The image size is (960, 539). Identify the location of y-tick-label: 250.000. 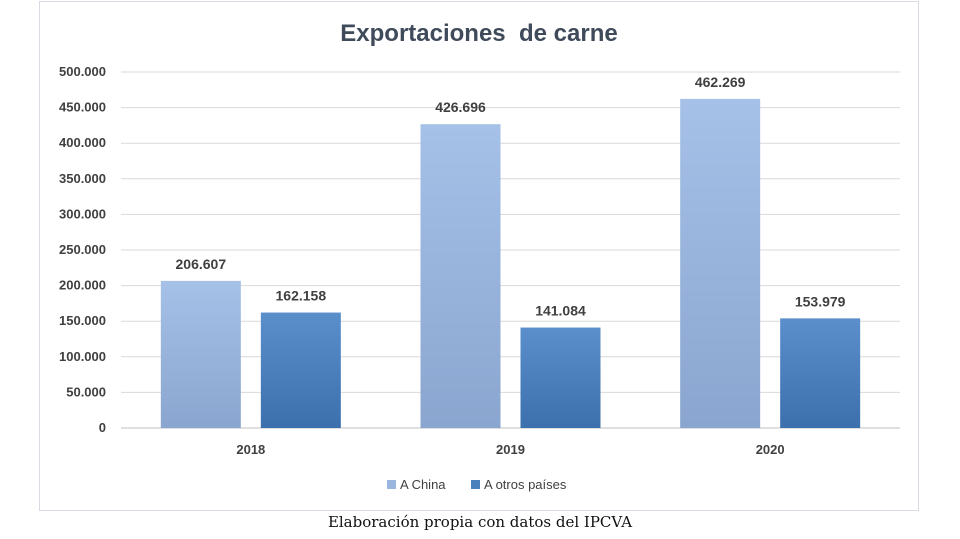
(82, 249).